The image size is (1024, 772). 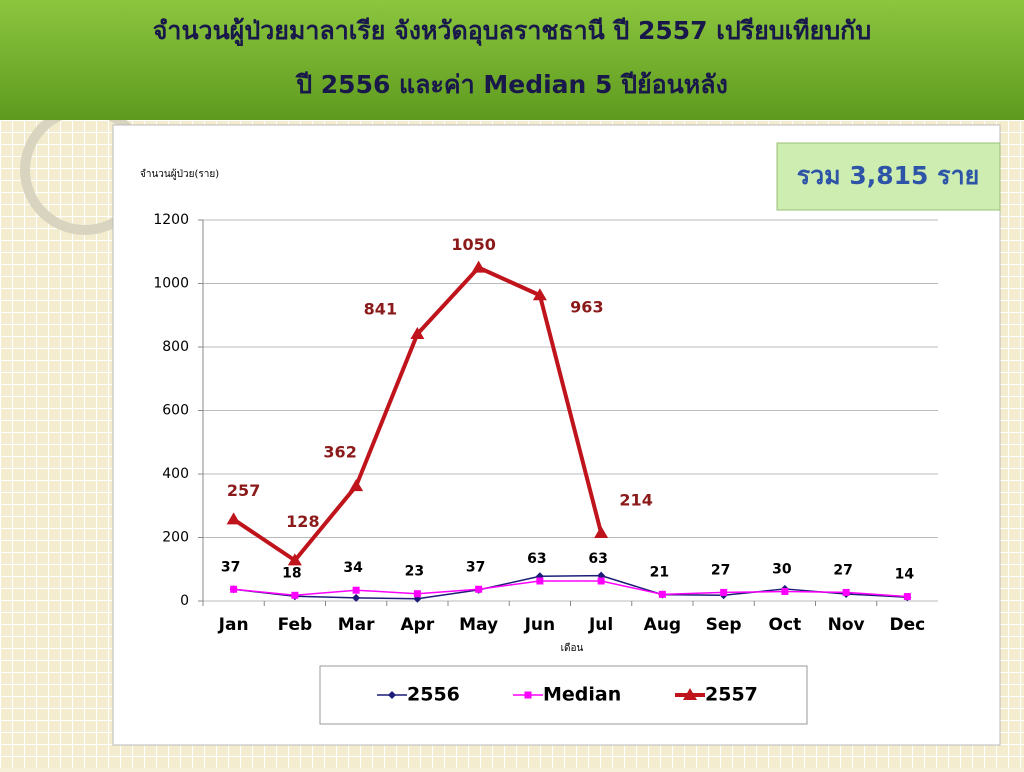 What do you see at coordinates (635, 500) in the screenshot?
I see `data-label: 214` at bounding box center [635, 500].